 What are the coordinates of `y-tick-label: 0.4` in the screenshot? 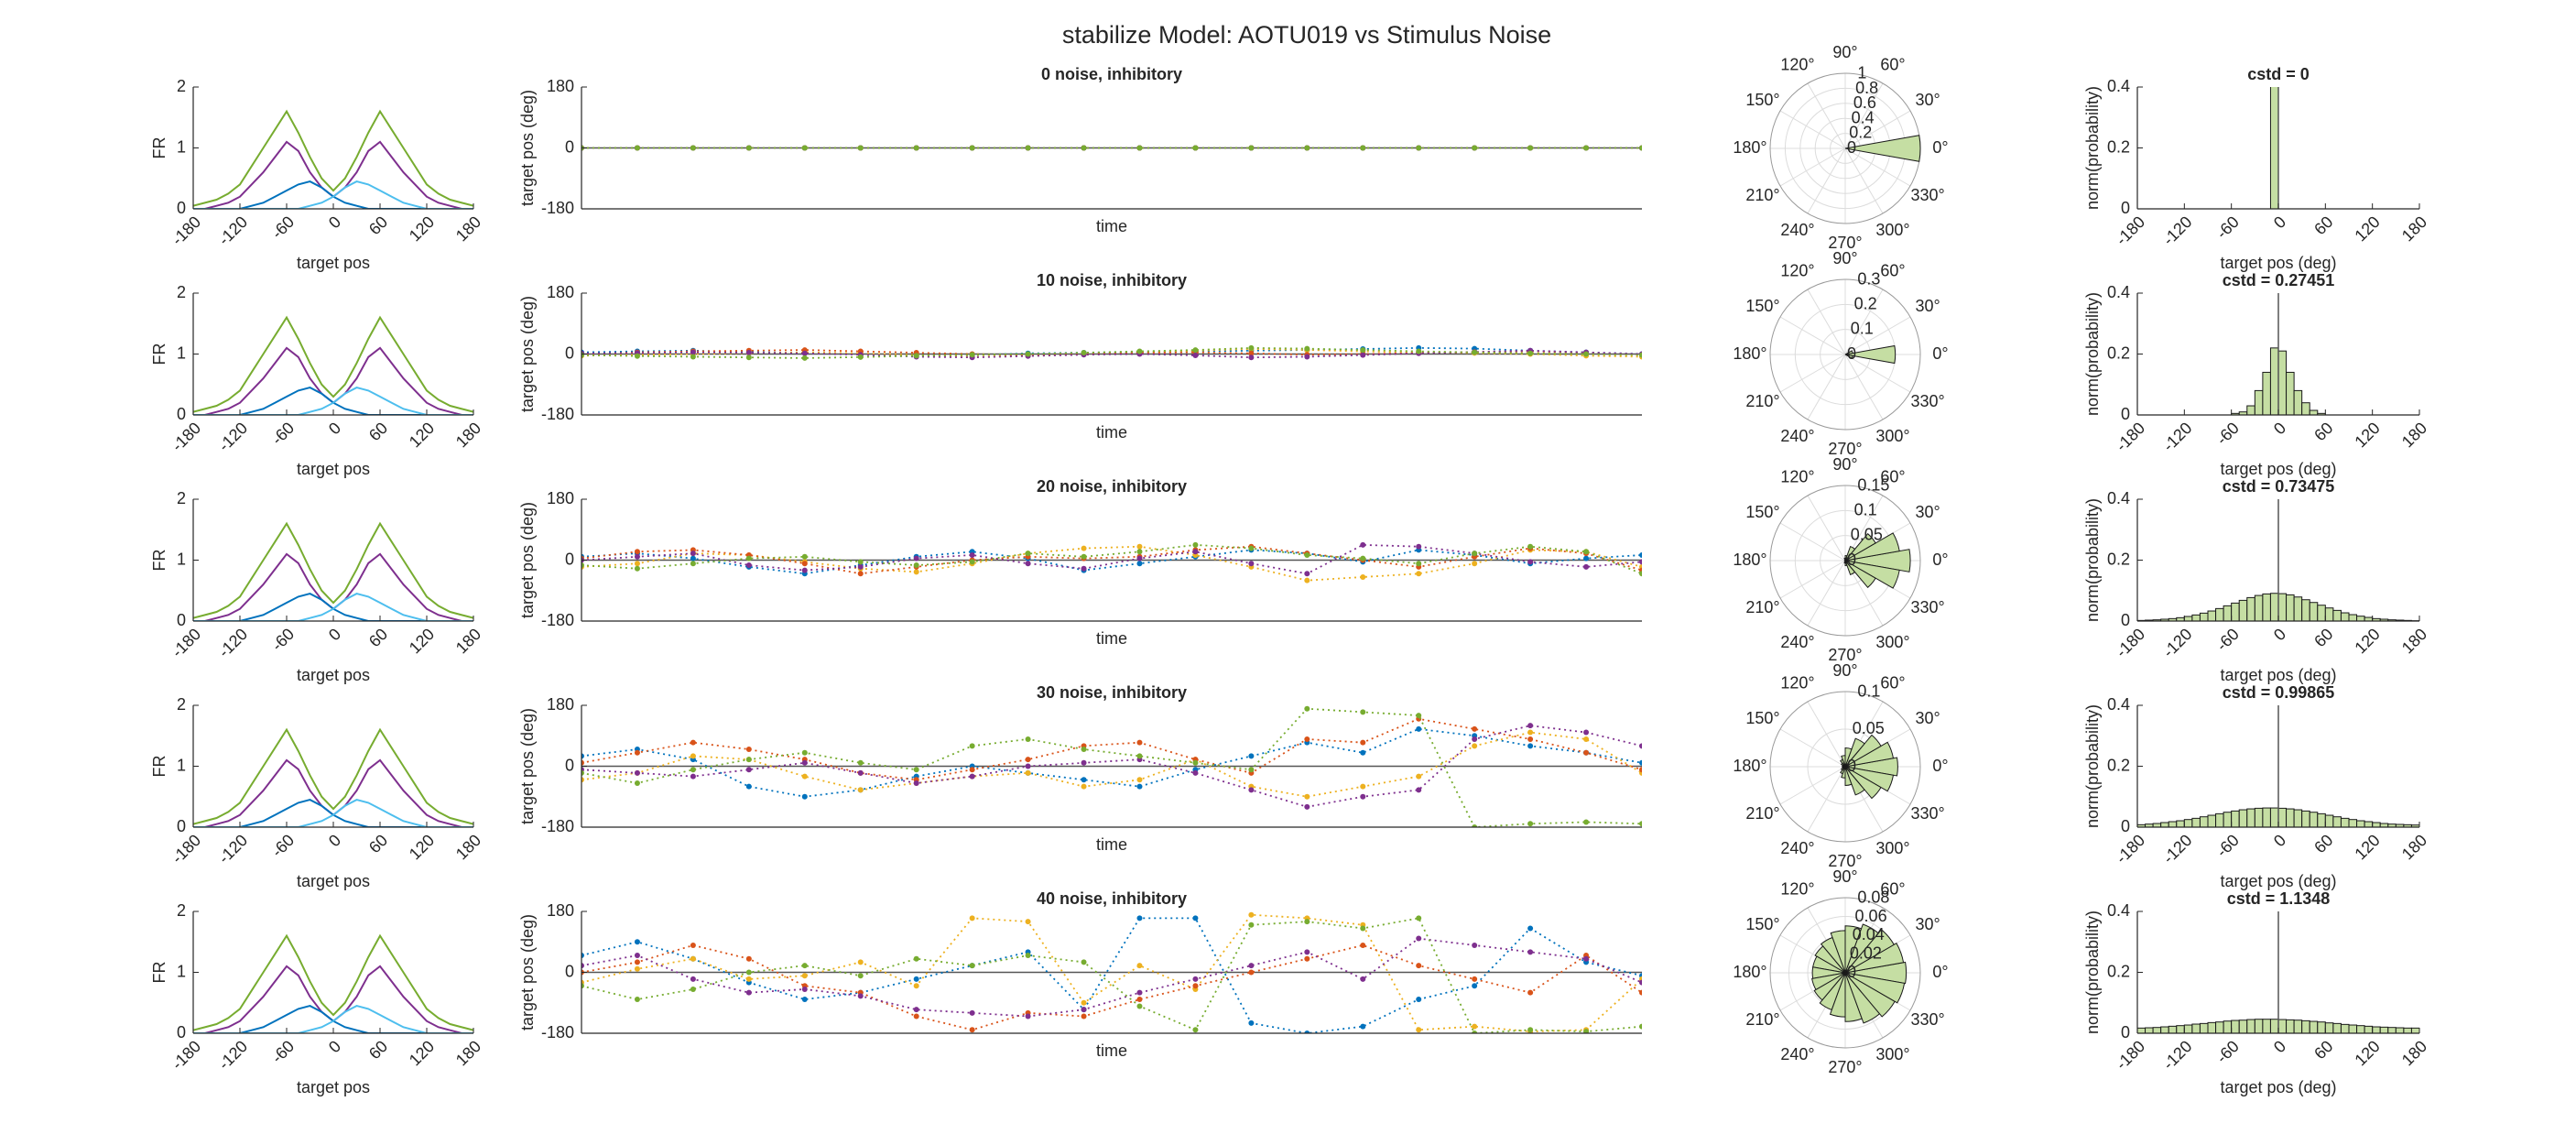 It's located at (2118, 498).